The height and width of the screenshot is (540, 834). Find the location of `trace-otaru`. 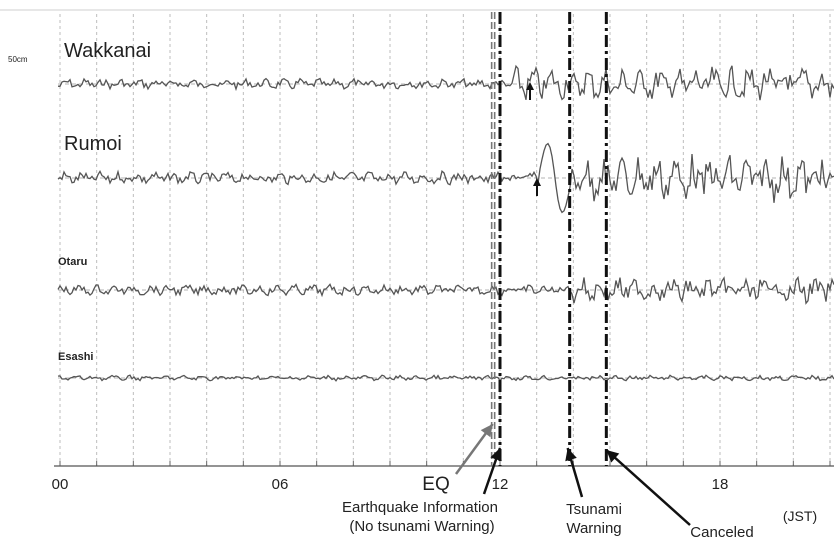

trace-otaru is located at coordinates (445, 290).